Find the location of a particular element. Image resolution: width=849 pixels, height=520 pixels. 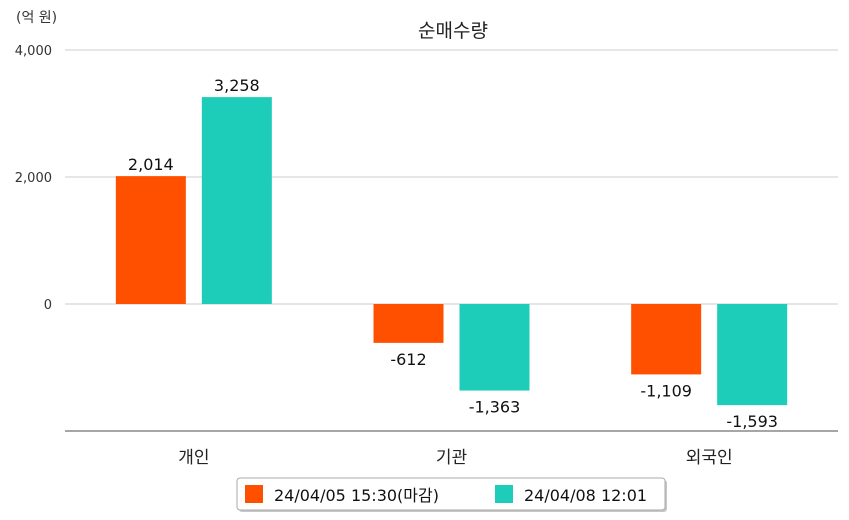

y-tick-label: 2,000 is located at coordinates (33, 178).